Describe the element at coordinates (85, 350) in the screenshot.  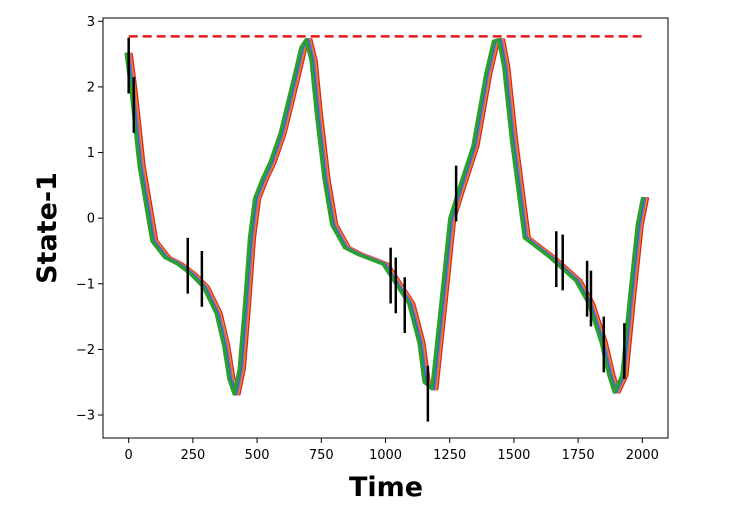
I see `y-tick-label: −2` at that location.